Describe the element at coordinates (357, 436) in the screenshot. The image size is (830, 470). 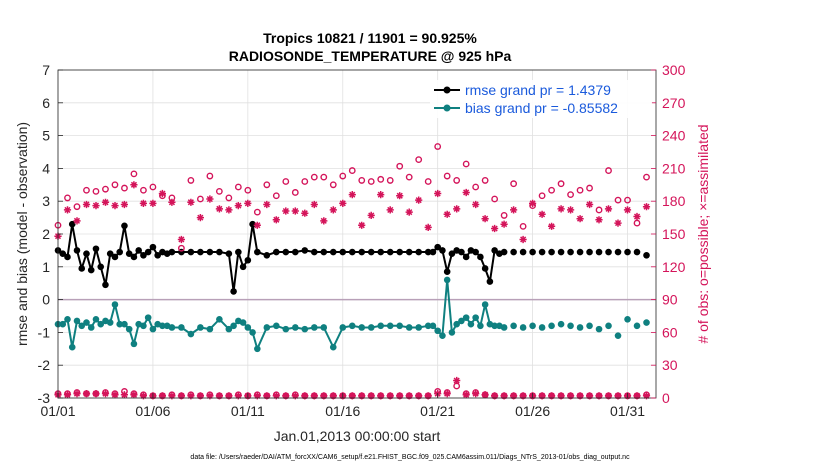
I see `x-axis-label: Jan.01,2013 00:00:00 start` at that location.